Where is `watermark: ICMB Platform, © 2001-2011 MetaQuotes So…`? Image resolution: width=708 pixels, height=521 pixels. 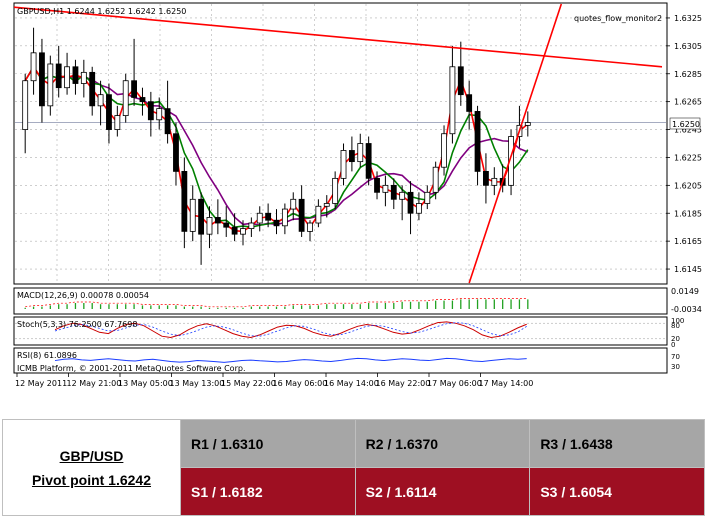 watermark: ICMB Platform, © 2001-2011 MetaQuotes So… is located at coordinates (131, 368).